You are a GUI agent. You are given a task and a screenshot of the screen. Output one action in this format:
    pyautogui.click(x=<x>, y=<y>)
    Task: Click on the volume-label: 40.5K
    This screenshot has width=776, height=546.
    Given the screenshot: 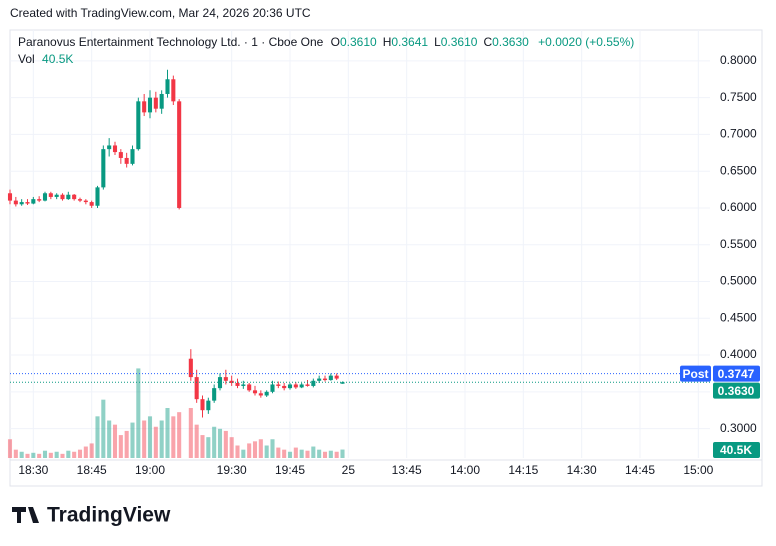 What is the action you would take?
    pyautogui.click(x=736, y=450)
    